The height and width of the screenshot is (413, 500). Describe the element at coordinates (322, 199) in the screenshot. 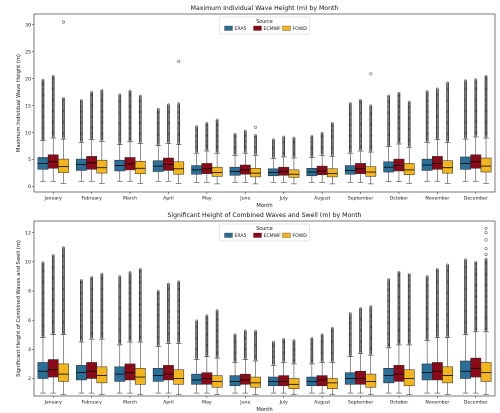

I see `x-tick-label: August` at that location.